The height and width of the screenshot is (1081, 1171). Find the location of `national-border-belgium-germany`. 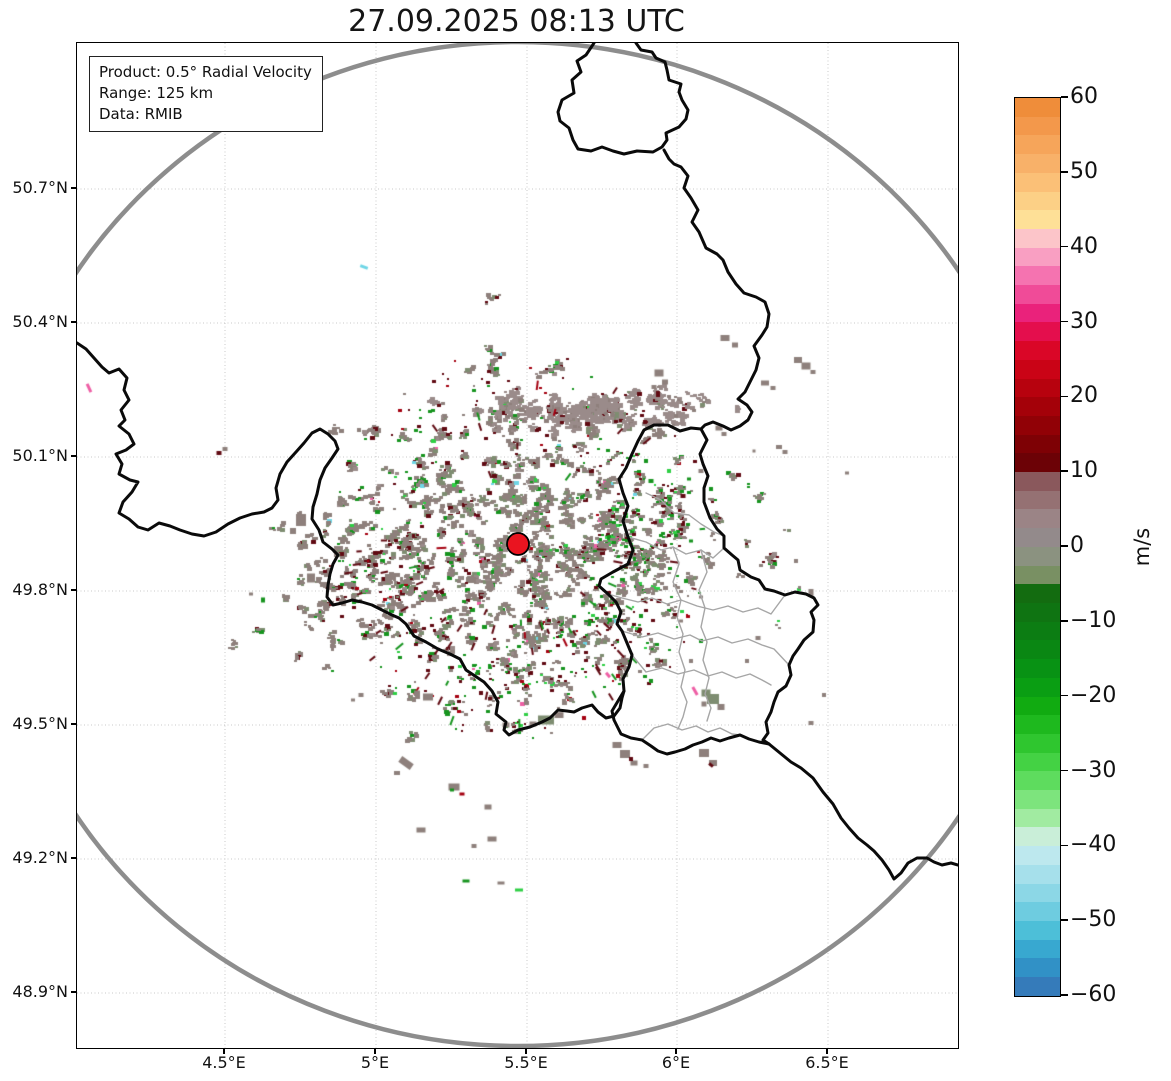

national-border-belgium-germany is located at coordinates (716, 290).